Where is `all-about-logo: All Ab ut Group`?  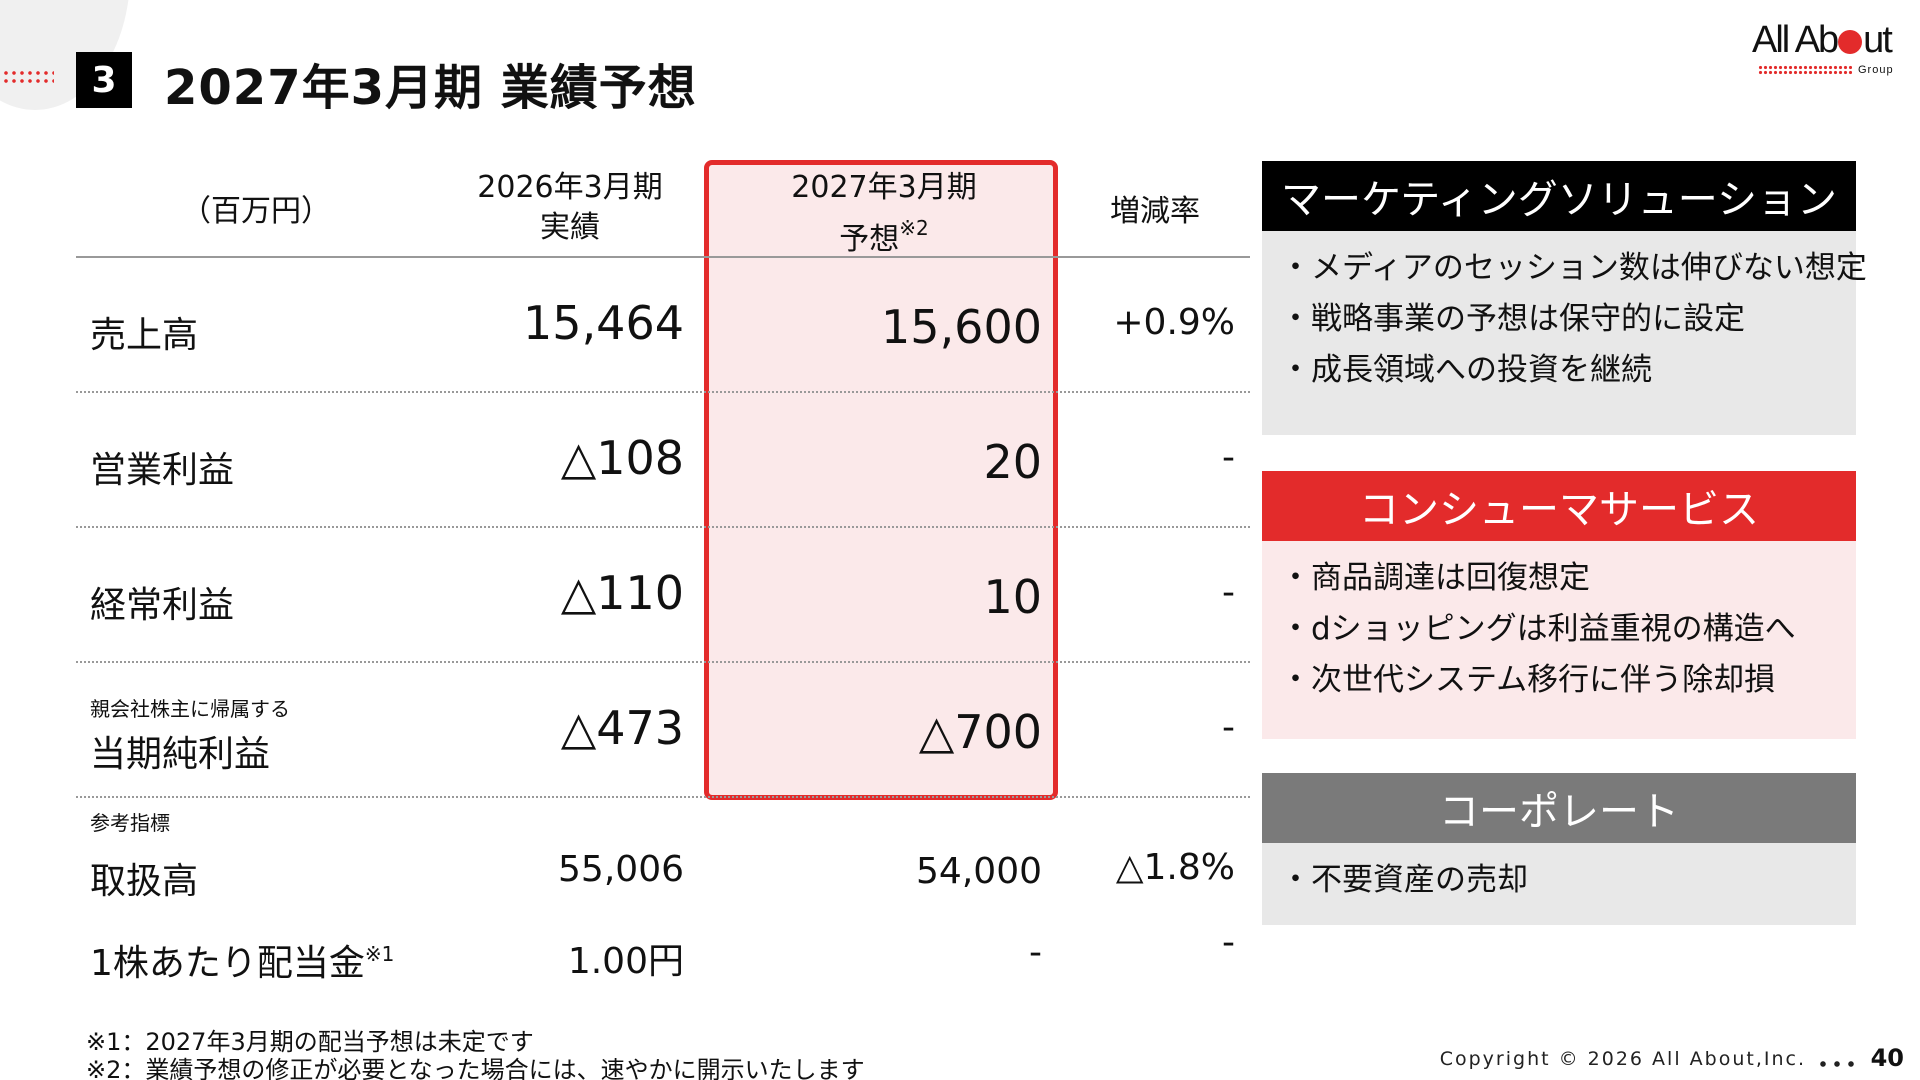 all-about-logo: All Ab ut Group is located at coordinates (1827, 49).